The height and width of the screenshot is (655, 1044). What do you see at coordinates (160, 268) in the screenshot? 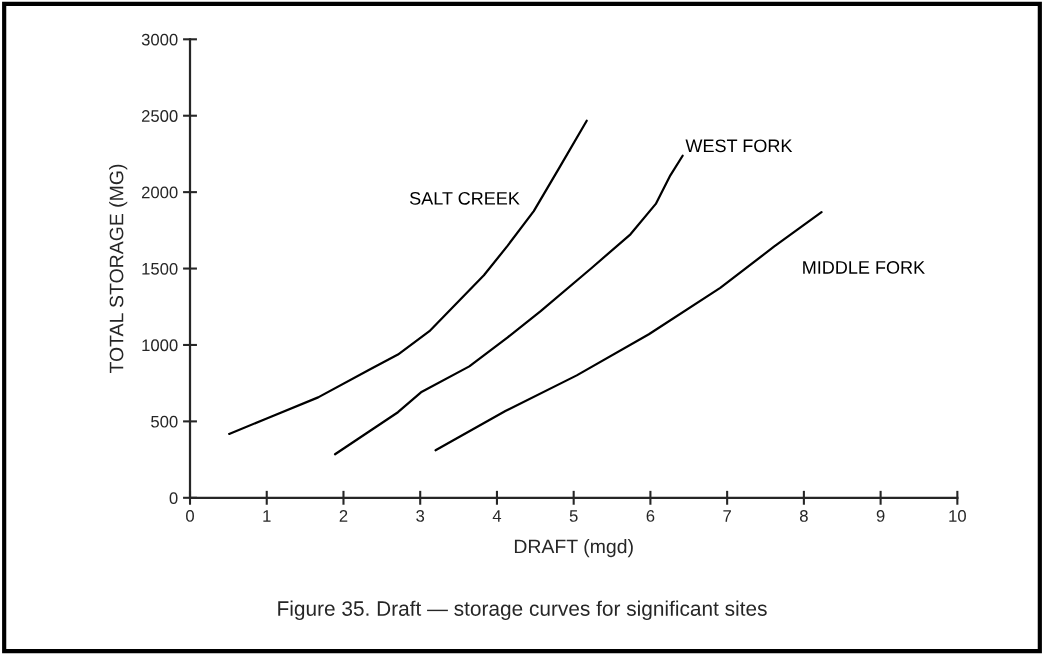
I see `y-tick-label: 1500` at bounding box center [160, 268].